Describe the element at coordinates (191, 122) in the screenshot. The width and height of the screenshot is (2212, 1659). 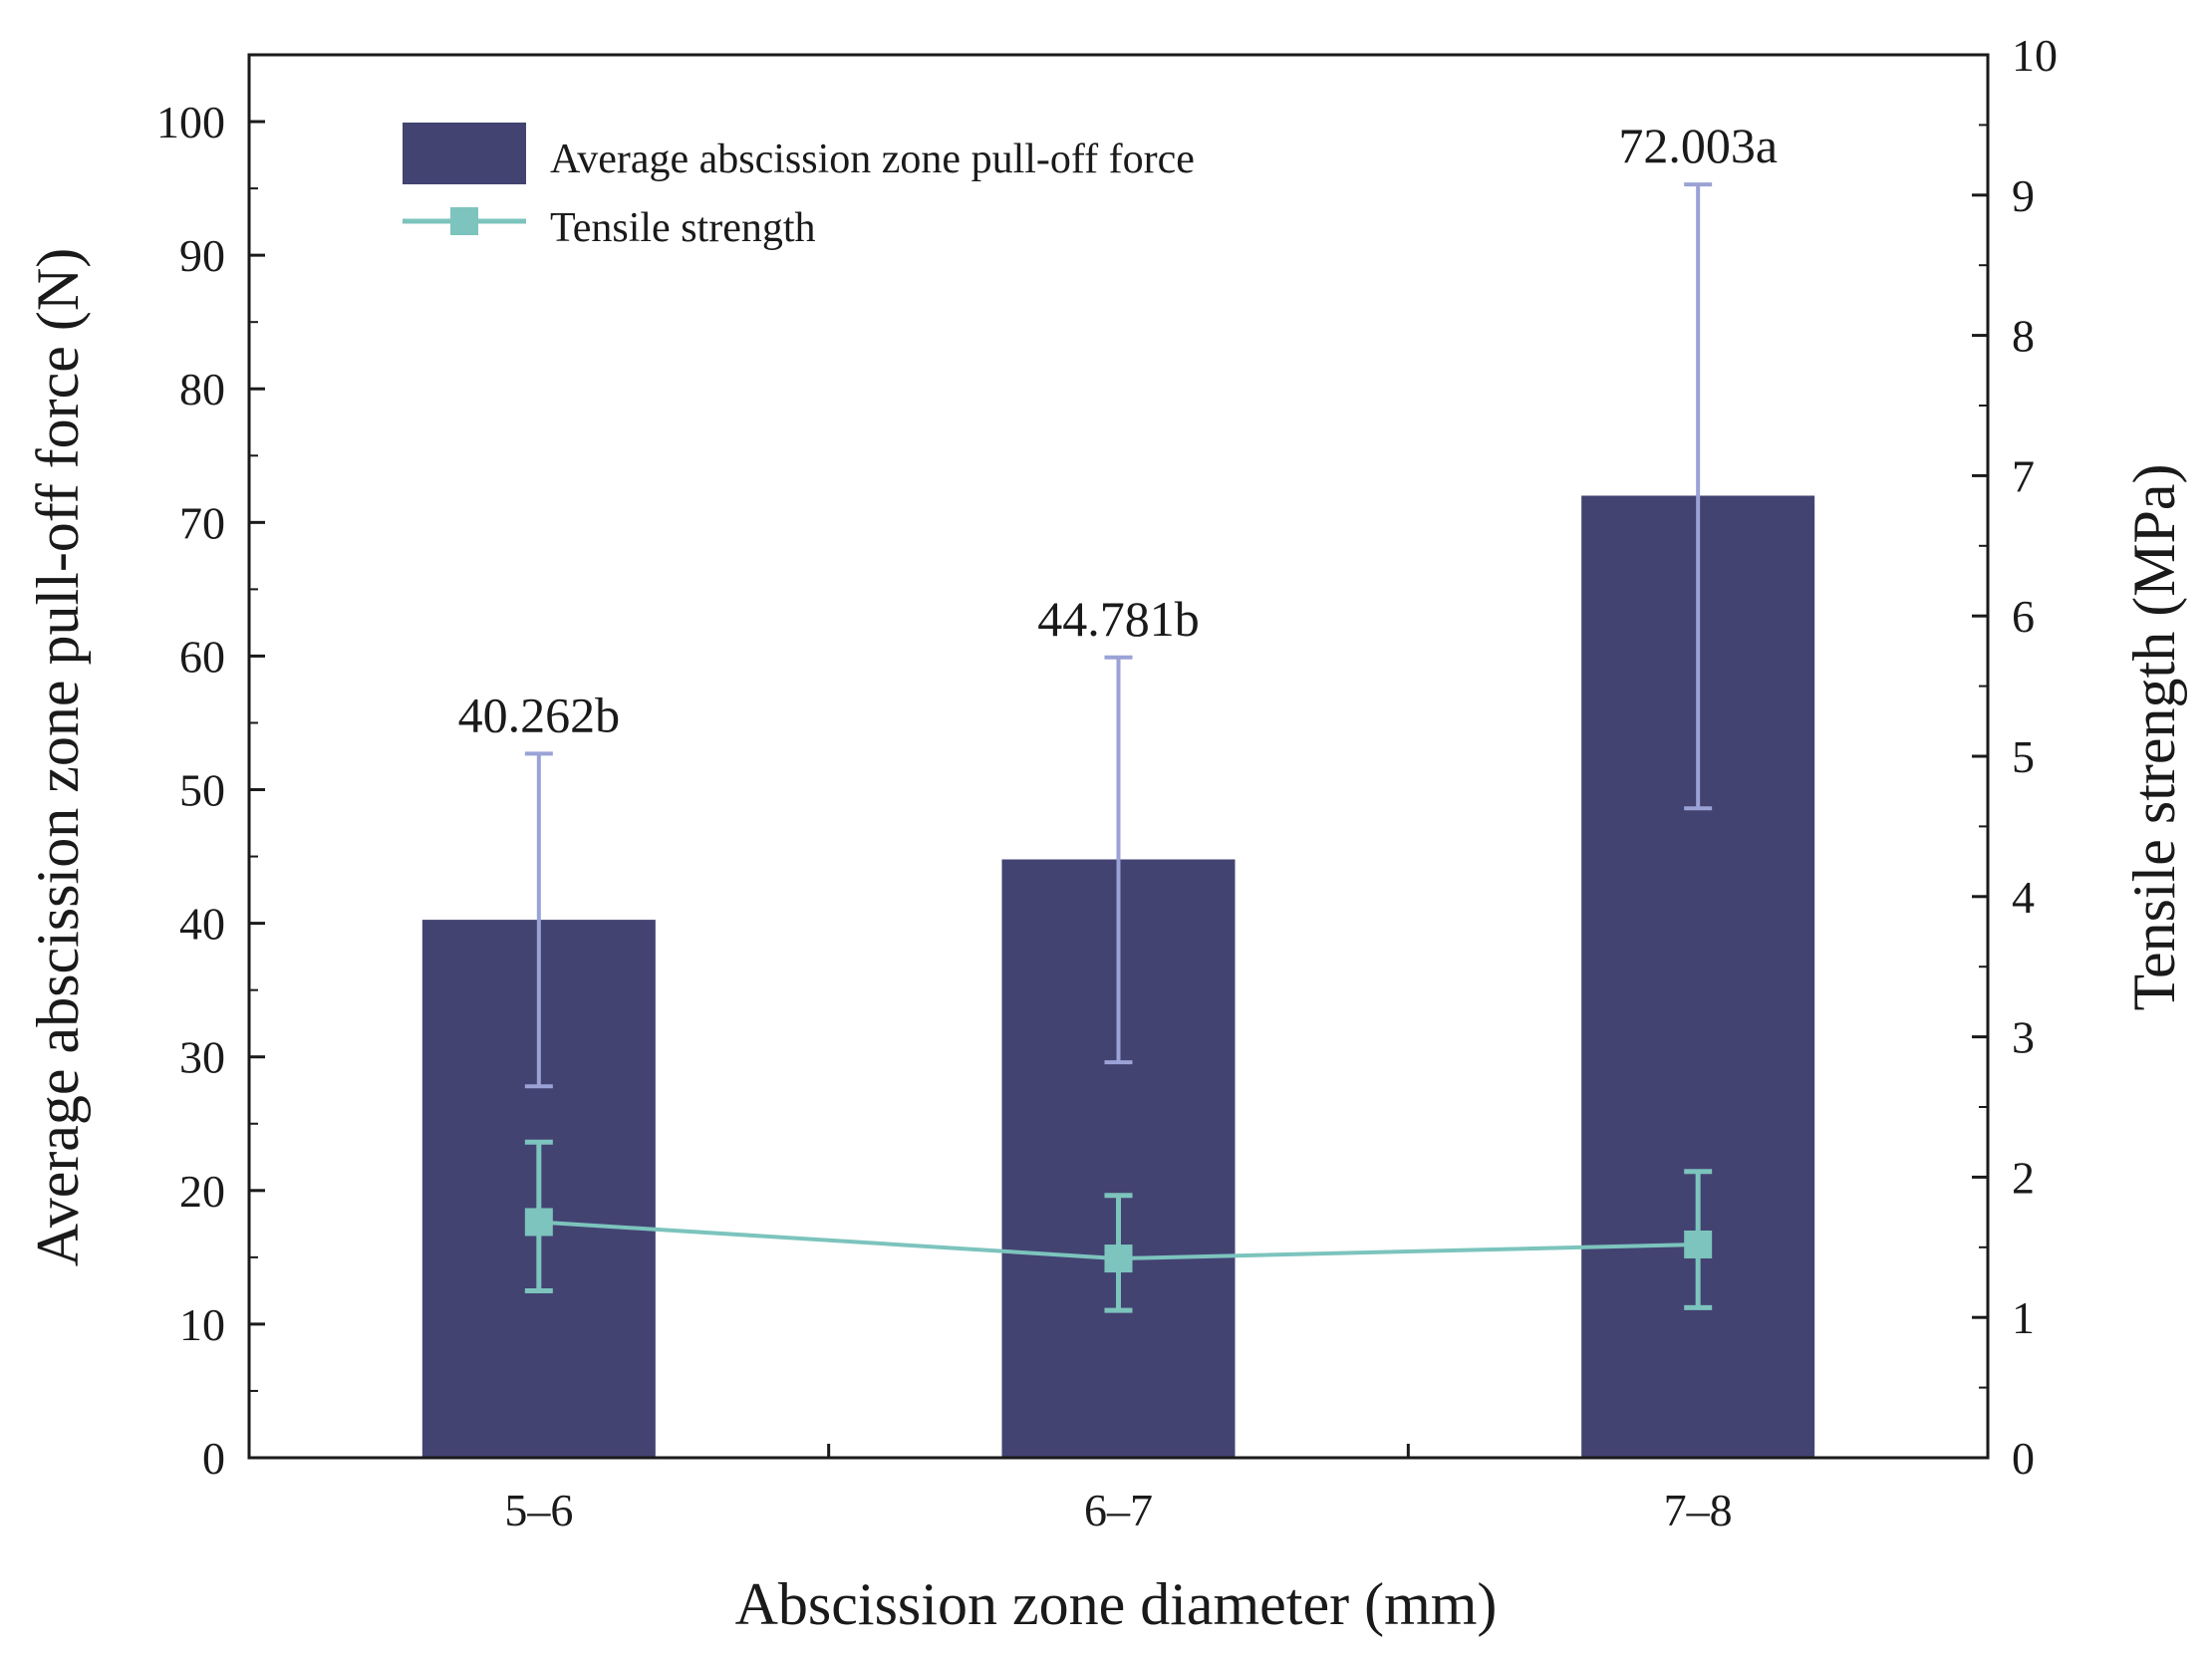
I see `y-left-tick-label: 100` at that location.